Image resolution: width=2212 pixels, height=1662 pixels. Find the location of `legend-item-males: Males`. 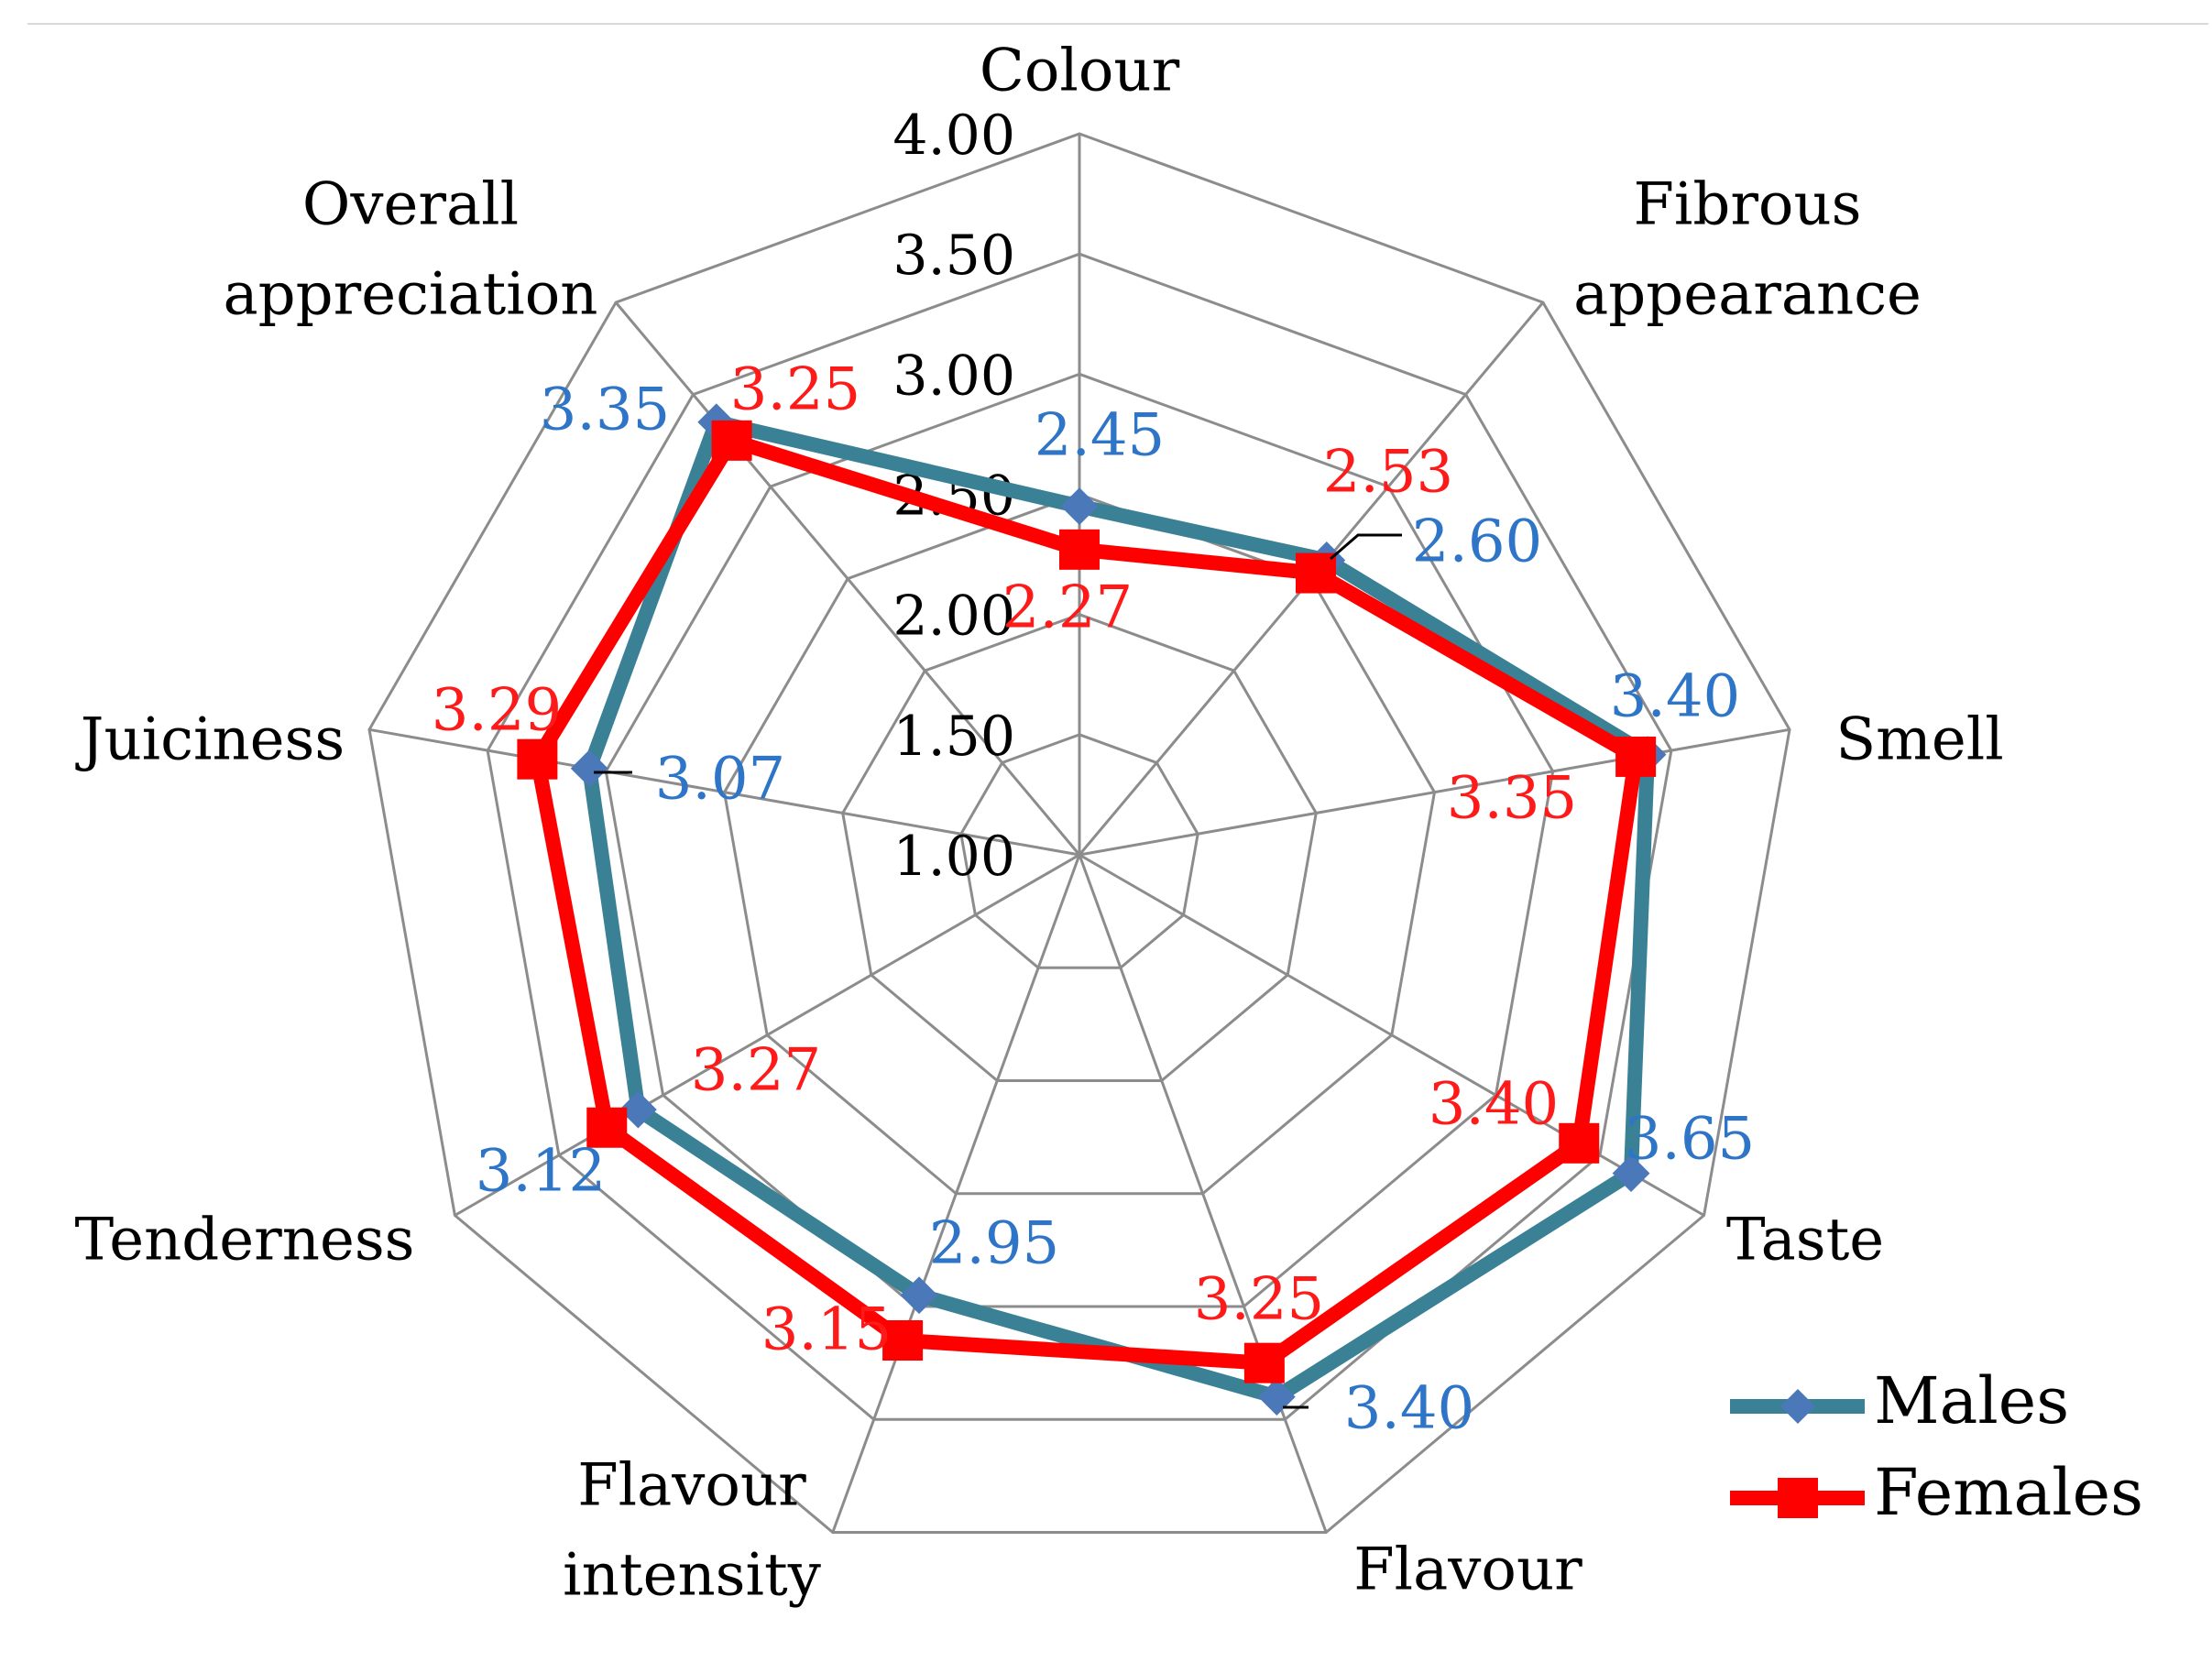

legend-item-males: Males is located at coordinates (1899, 1401).